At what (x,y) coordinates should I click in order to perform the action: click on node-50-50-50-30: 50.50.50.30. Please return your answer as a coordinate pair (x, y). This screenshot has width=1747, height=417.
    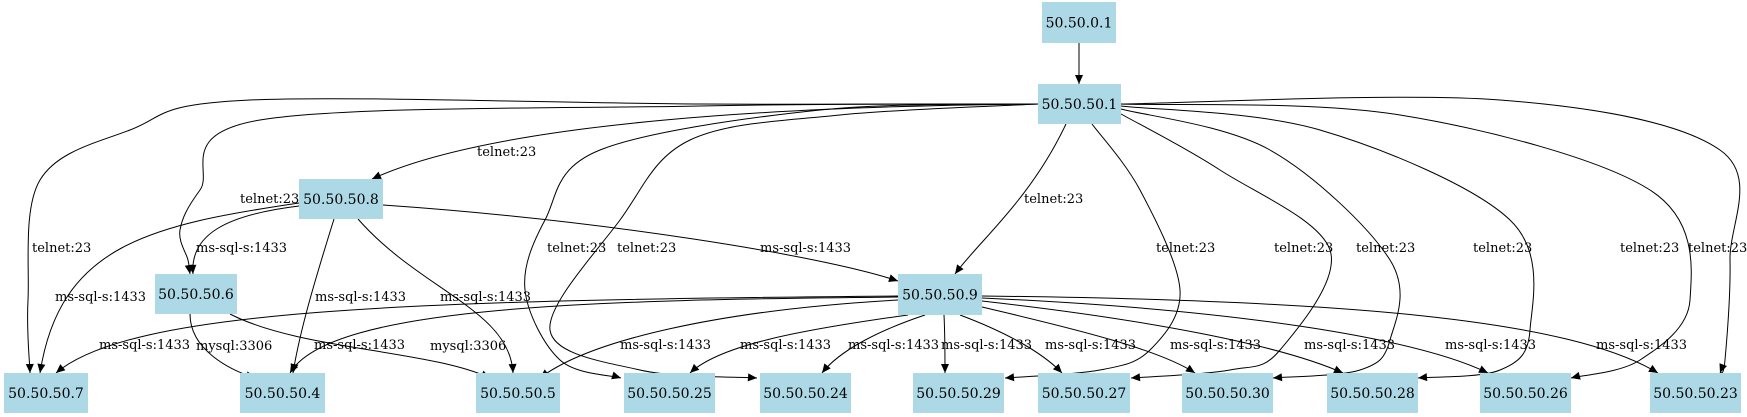
    Looking at the image, I should click on (1227, 393).